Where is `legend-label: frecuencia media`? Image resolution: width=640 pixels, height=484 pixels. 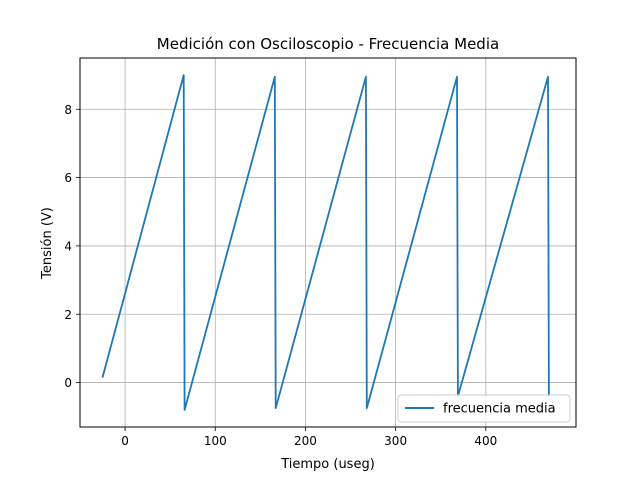 legend-label: frecuencia media is located at coordinates (499, 409).